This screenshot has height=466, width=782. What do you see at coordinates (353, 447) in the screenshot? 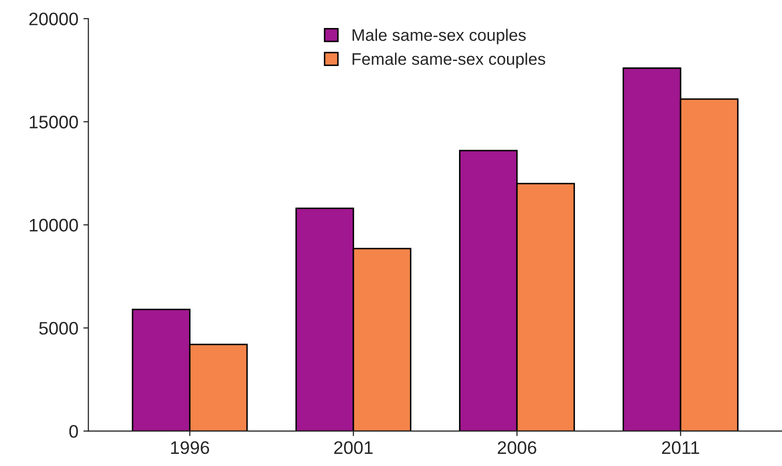
I see `x-tick-label: 2001` at bounding box center [353, 447].